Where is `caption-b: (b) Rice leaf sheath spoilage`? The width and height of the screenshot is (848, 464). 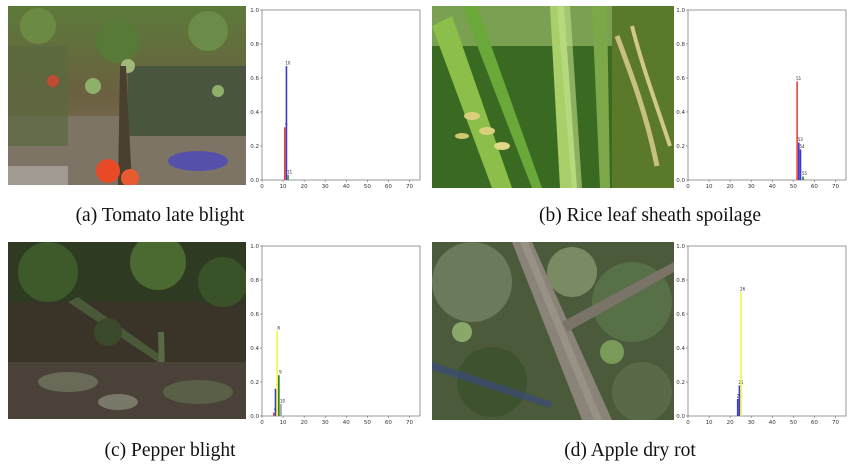 caption-b: (b) Rice leaf sheath spoilage is located at coordinates (650, 215).